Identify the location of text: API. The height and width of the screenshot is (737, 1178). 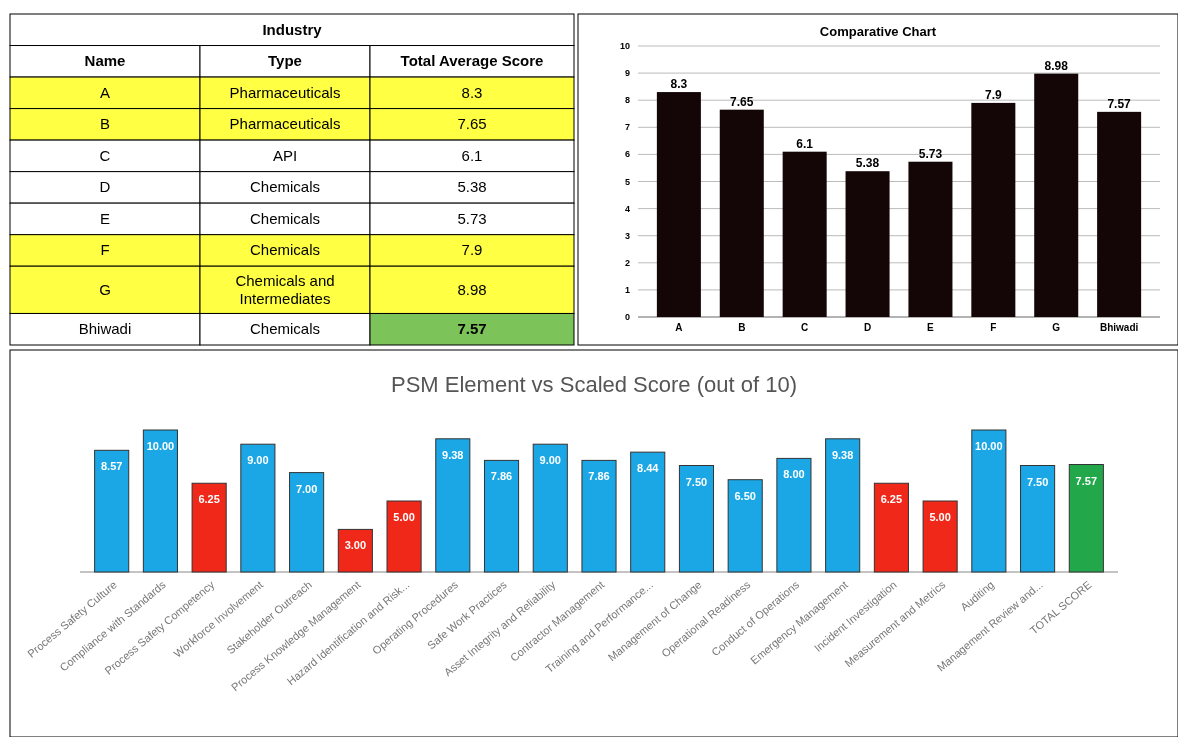
(285, 155).